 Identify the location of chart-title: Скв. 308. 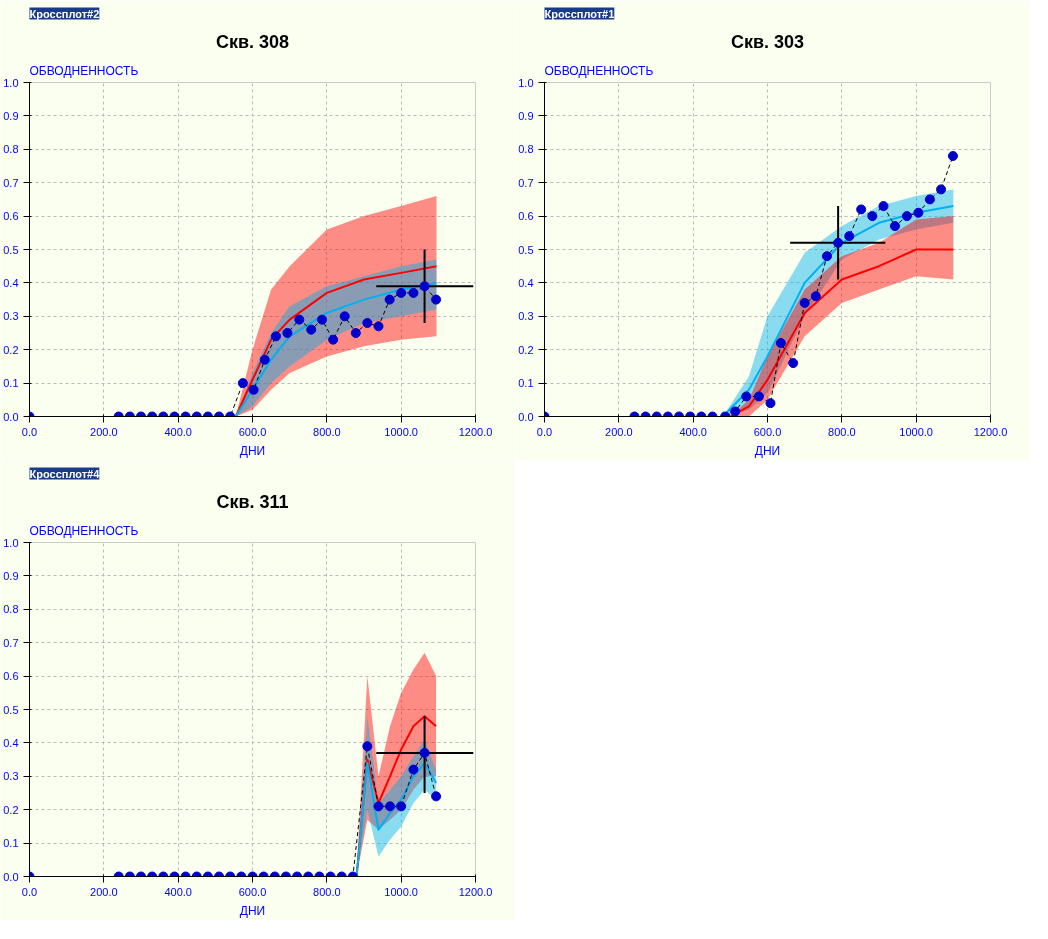
(252, 41).